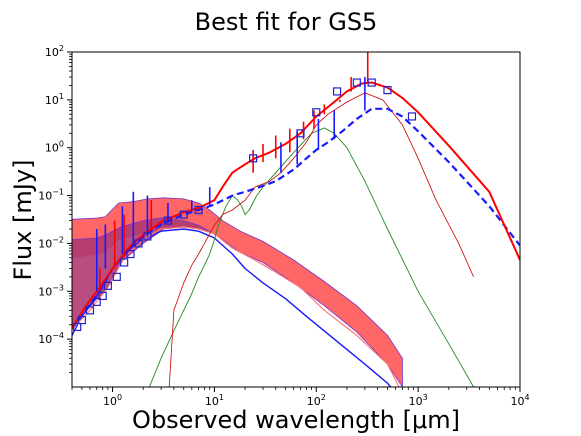  Describe the element at coordinates (51, 242) in the screenshot. I see `y-tick-label: 10⁻²` at that location.